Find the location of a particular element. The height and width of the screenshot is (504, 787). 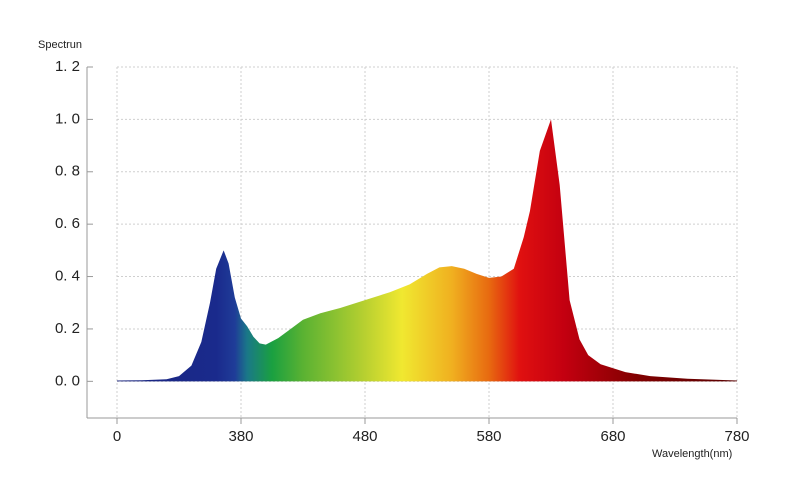

y-tick-label: 0. 0 is located at coordinates (67, 380).